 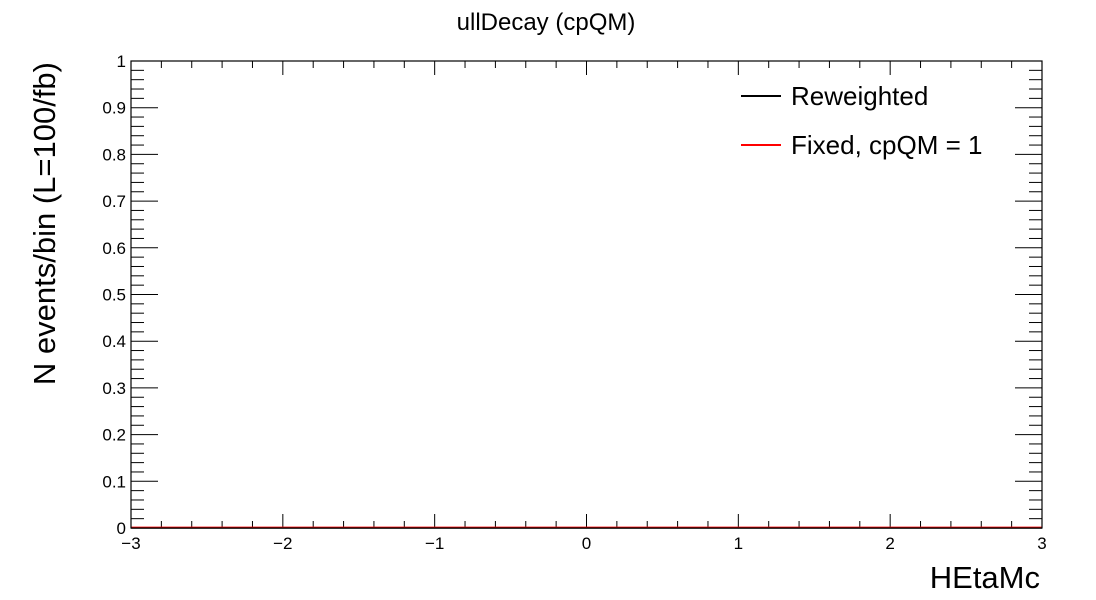 What do you see at coordinates (546, 22) in the screenshot?
I see `chart-title: ullDecay (cpQM)` at bounding box center [546, 22].